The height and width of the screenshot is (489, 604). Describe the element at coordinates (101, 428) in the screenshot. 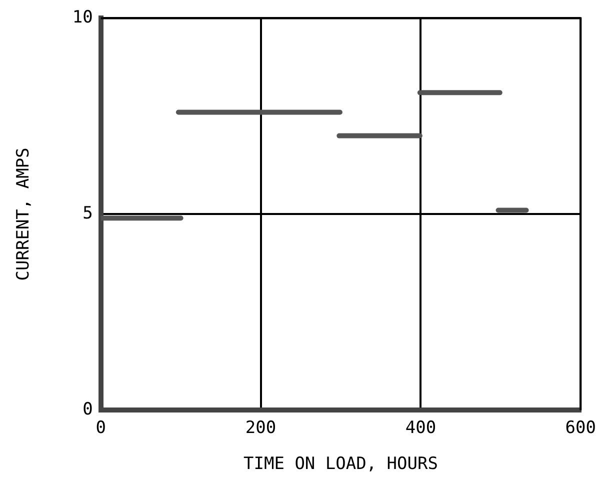

I see `x-tick-label: 0` at that location.